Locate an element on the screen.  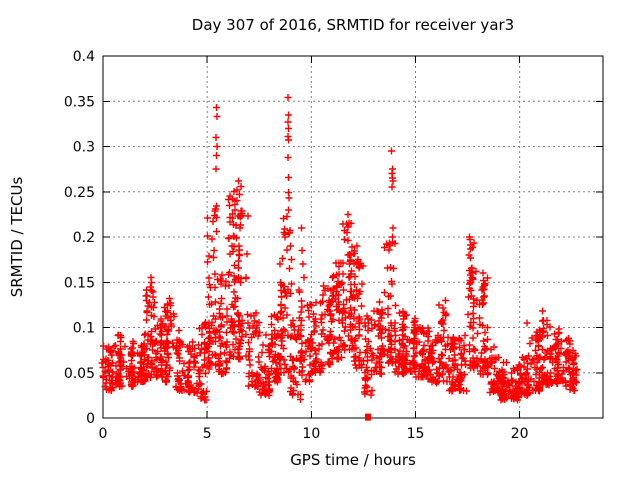
y-tick-label: 0.05 is located at coordinates (79, 374).